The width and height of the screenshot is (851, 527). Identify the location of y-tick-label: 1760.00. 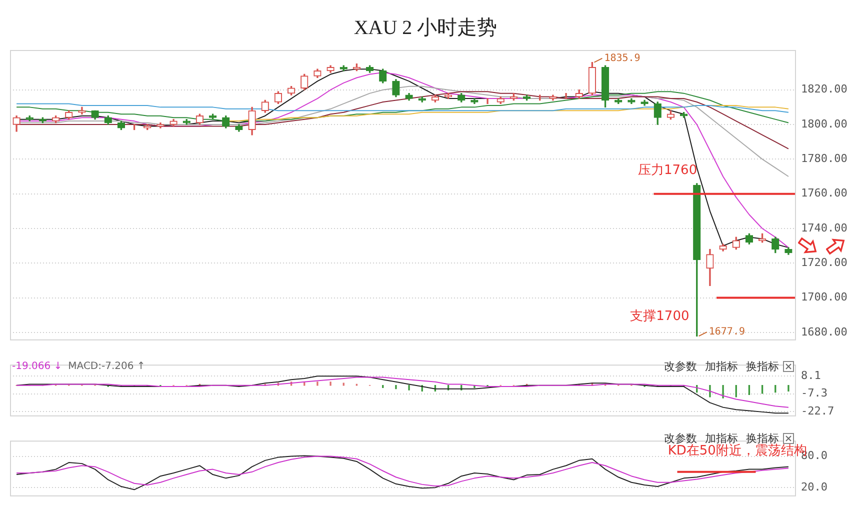
(824, 193).